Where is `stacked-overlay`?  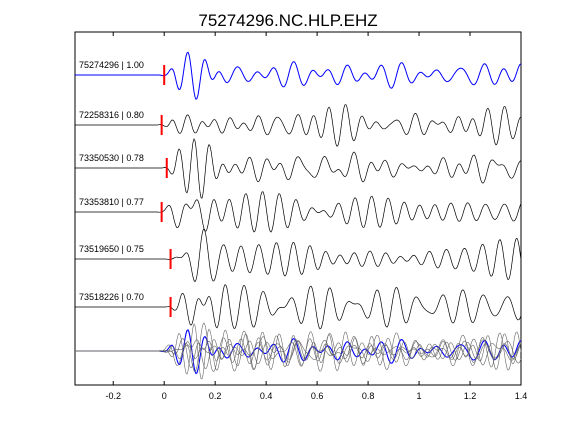 stacked-overlay is located at coordinates (298, 351).